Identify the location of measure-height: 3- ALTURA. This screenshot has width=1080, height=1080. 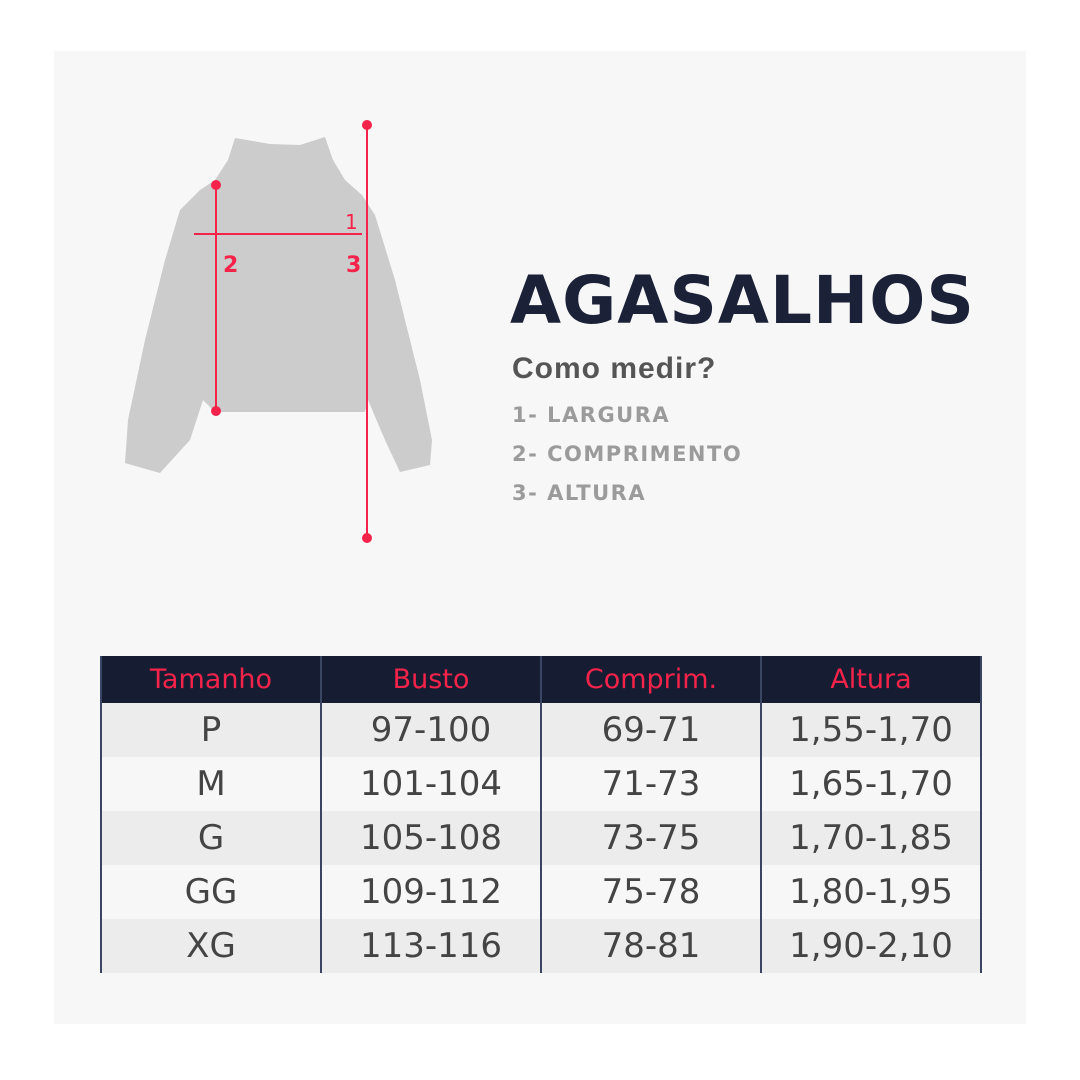
(579, 493).